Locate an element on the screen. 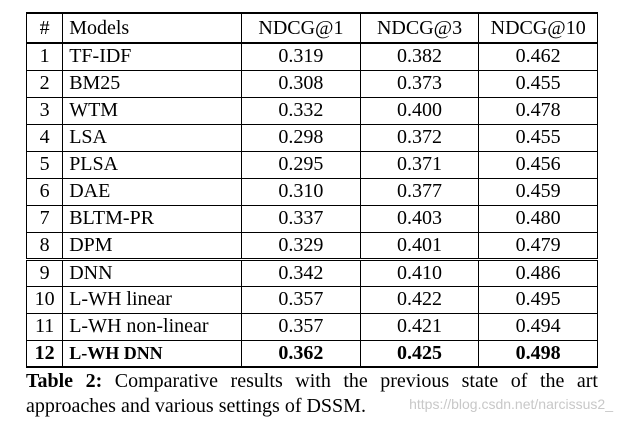 This screenshot has height=423, width=625. watermark: https://blog.csdn.net/narcissus2_ is located at coordinates (511, 404).